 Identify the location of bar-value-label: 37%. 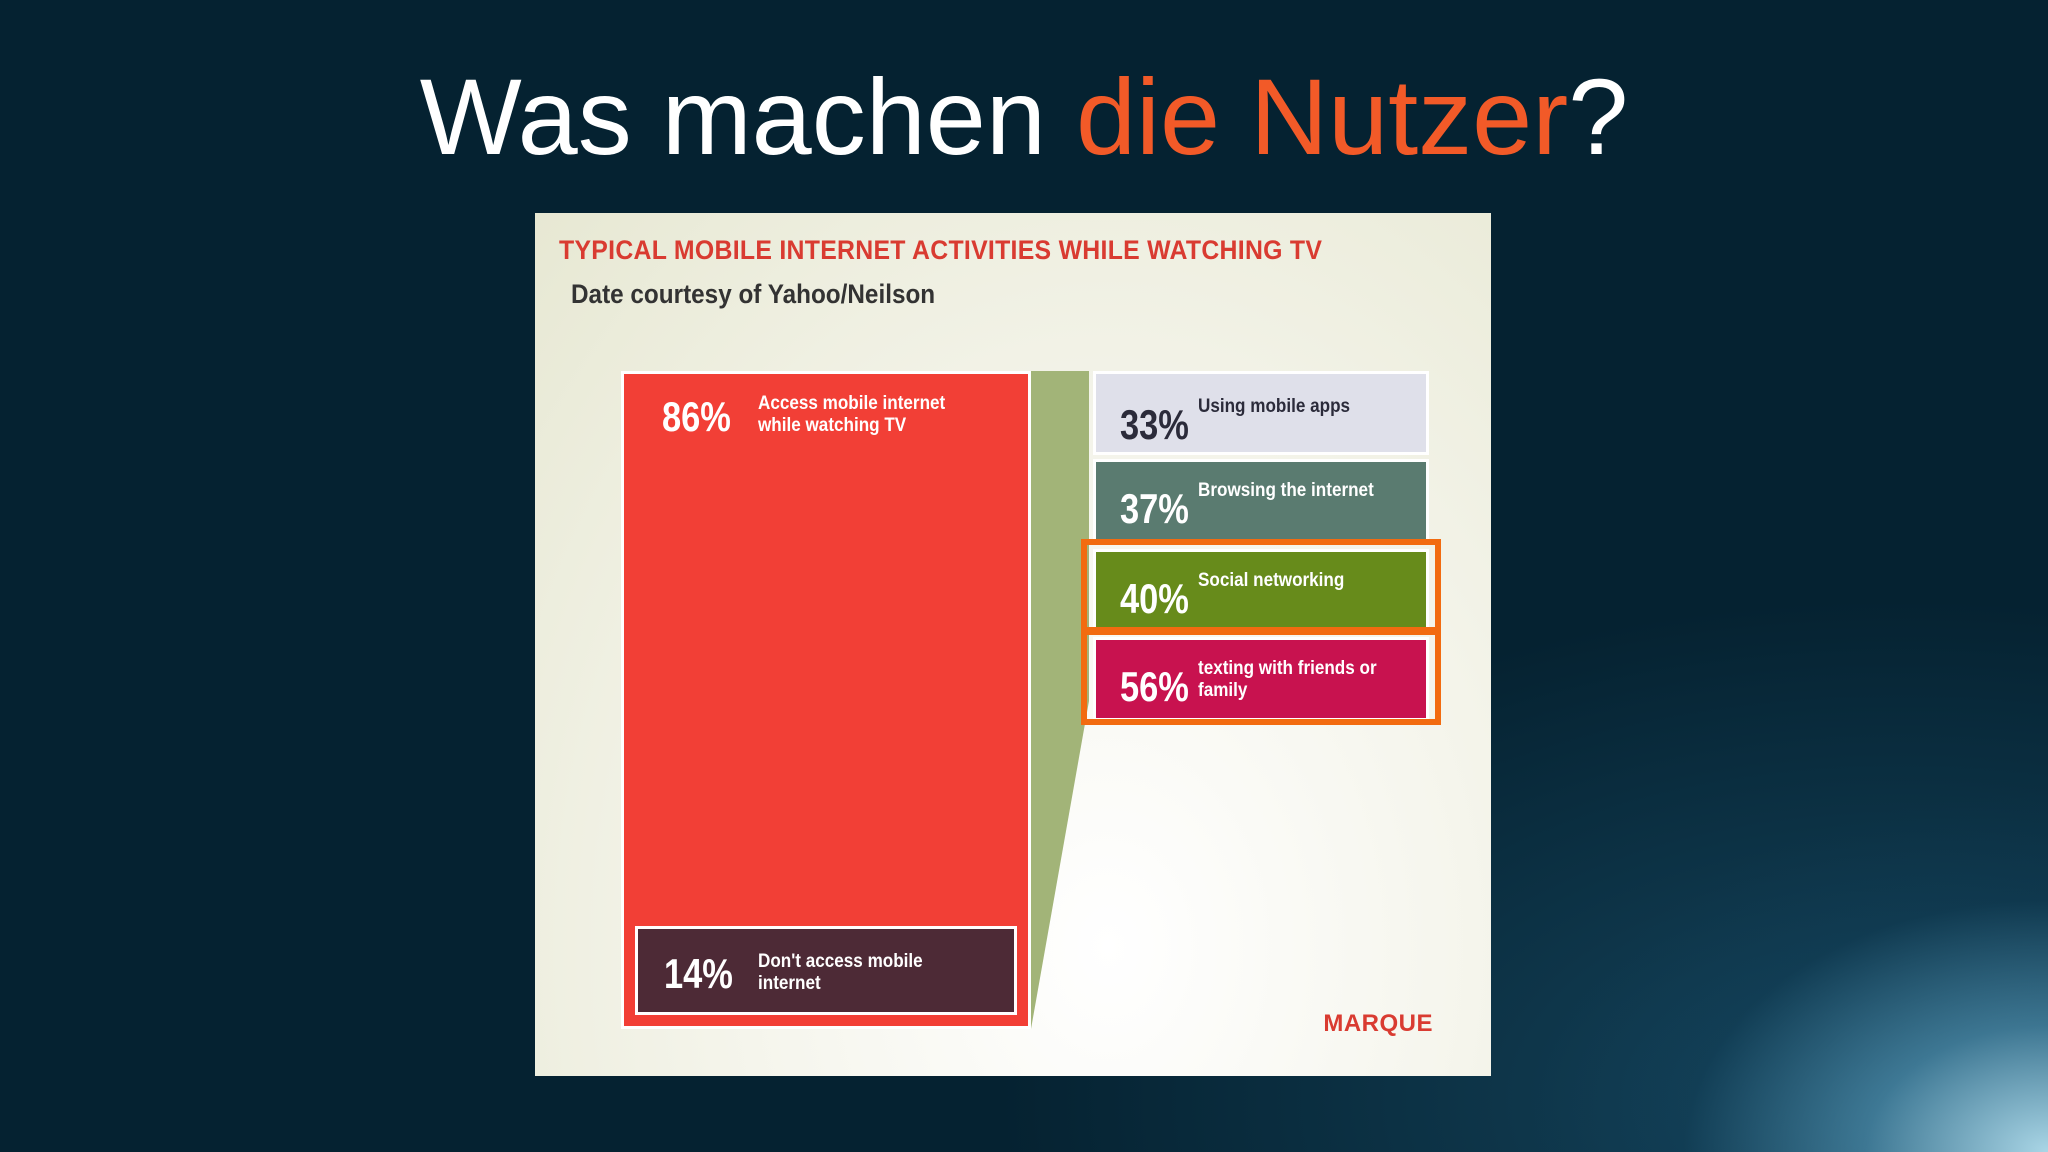
(1154, 508).